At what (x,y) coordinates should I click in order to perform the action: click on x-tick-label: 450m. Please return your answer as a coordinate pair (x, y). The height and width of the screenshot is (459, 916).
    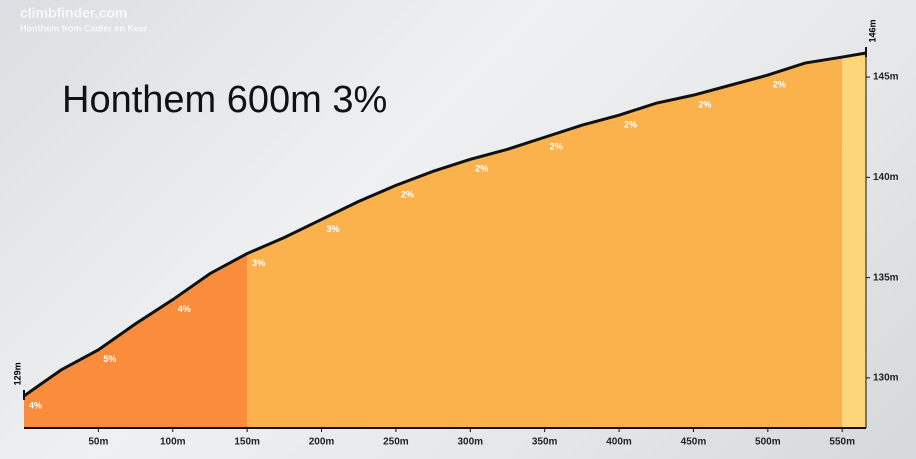
    Looking at the image, I should click on (694, 442).